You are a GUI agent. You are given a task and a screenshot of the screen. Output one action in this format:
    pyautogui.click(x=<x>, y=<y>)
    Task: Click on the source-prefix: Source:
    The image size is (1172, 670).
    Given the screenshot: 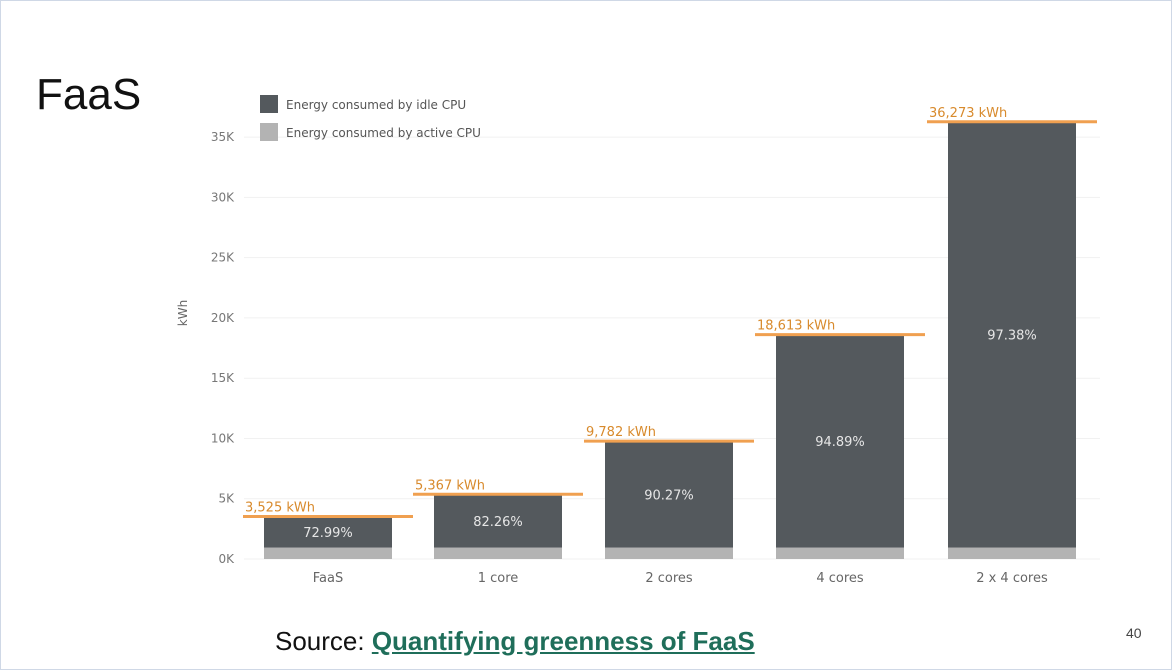 What is the action you would take?
    pyautogui.click(x=323, y=641)
    